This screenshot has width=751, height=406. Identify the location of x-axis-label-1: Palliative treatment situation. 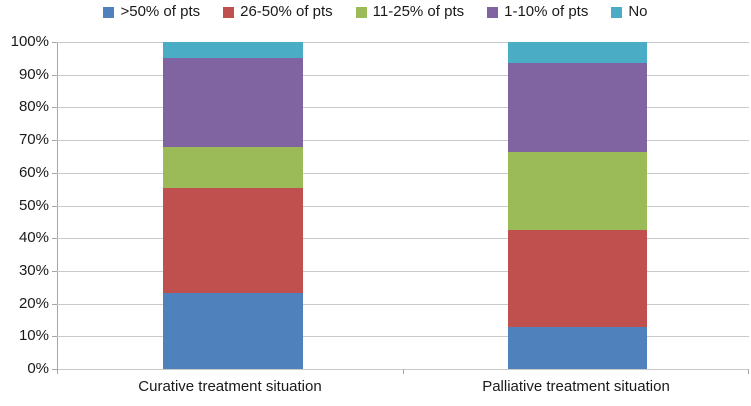
(576, 386).